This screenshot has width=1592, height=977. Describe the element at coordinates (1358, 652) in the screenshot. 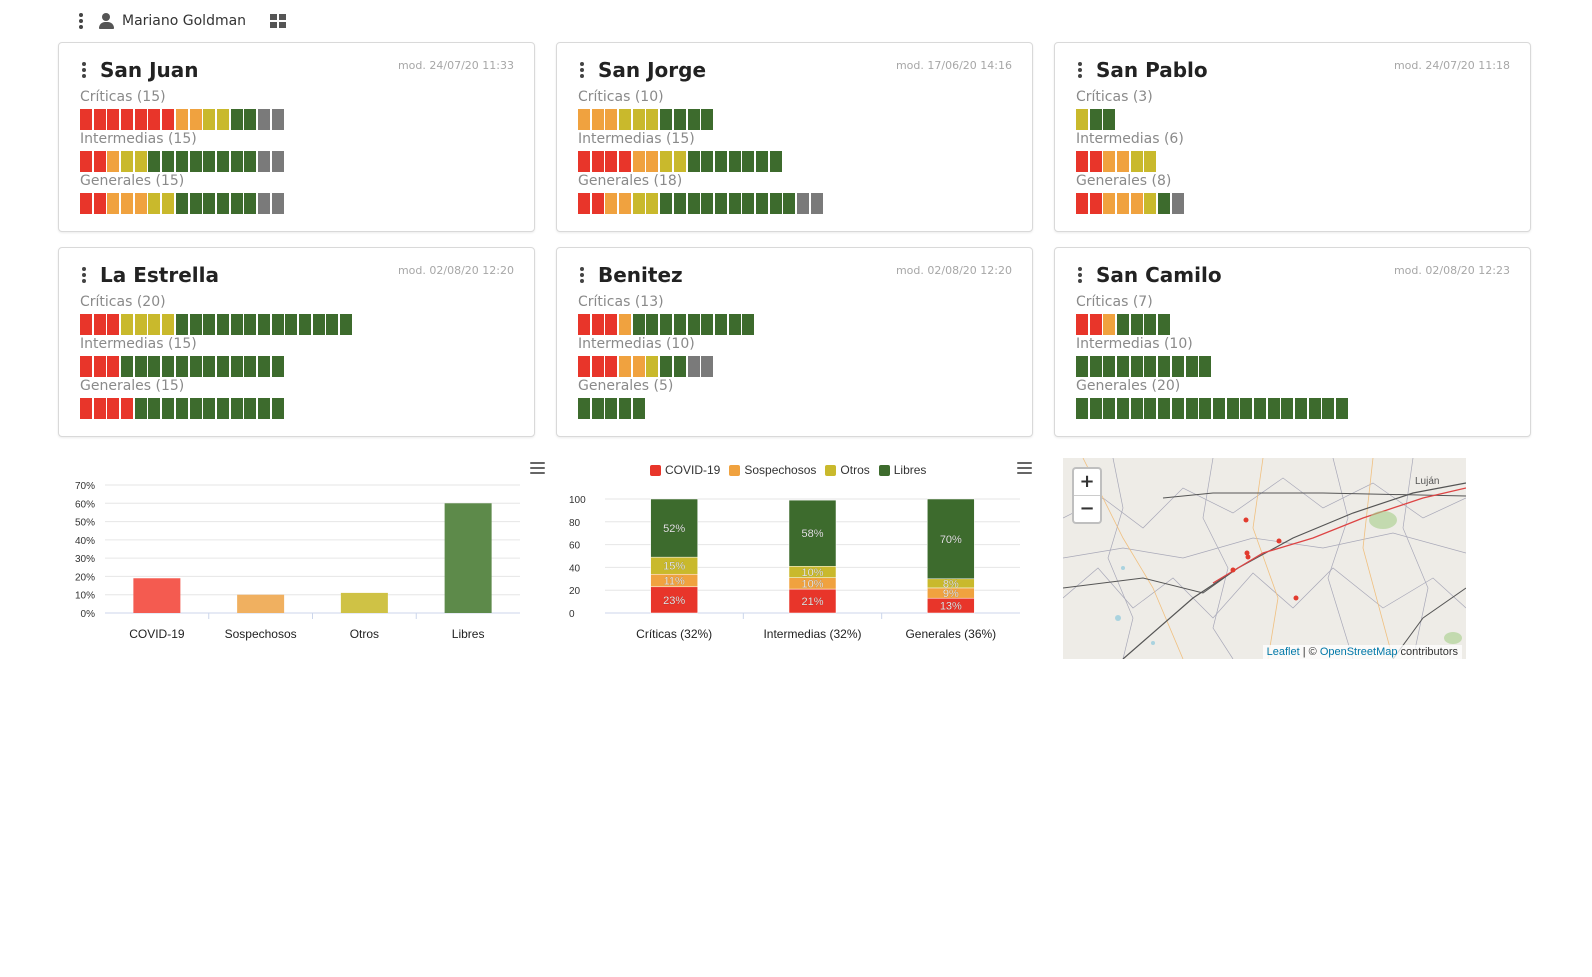

I see `osm-link: OpenStreetMap` at that location.